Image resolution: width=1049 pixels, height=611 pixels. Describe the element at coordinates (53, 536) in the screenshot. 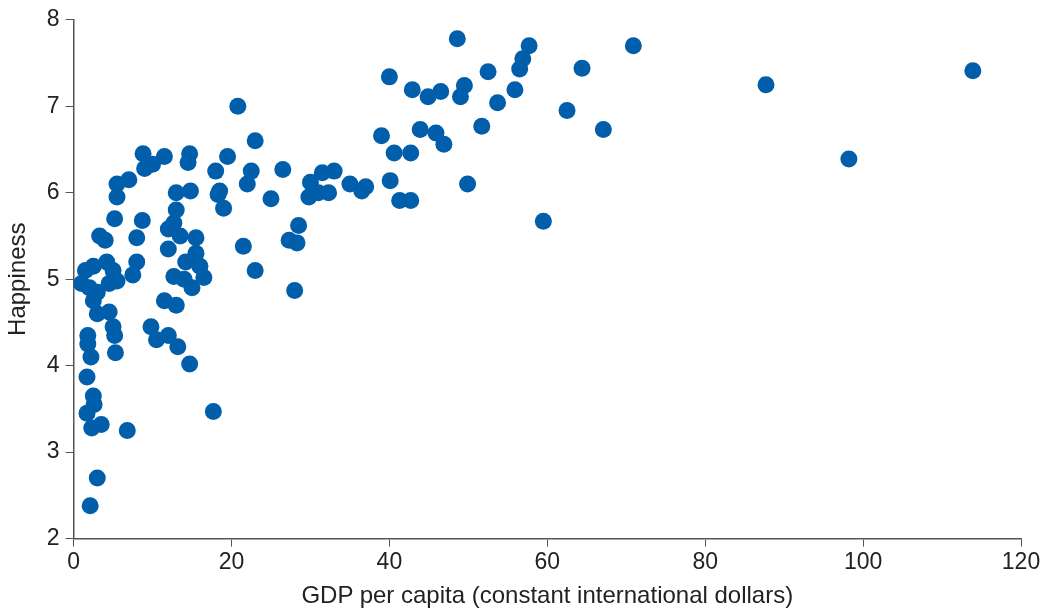

I see `y-tick-label: 2` at that location.